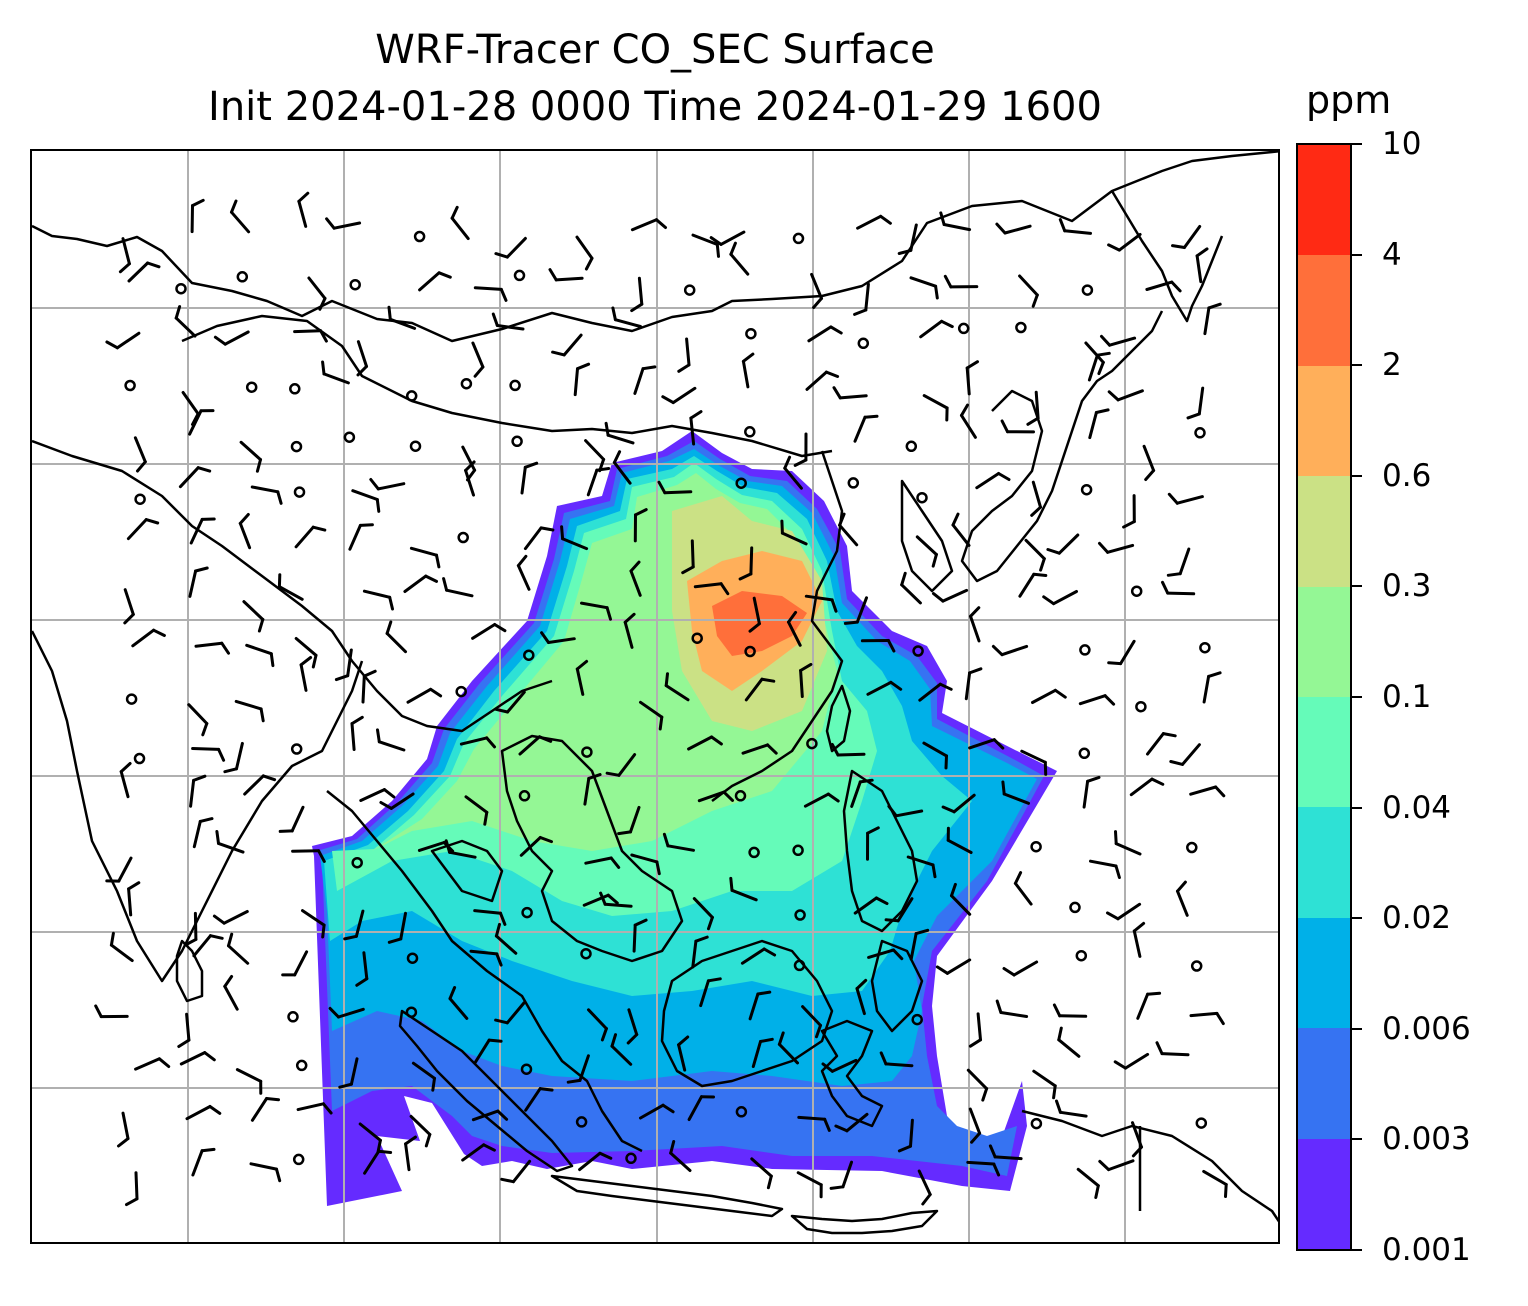 The image size is (1528, 1306). What do you see at coordinates (486, 1091) in the screenshot?
I see `coastline-segment` at bounding box center [486, 1091].